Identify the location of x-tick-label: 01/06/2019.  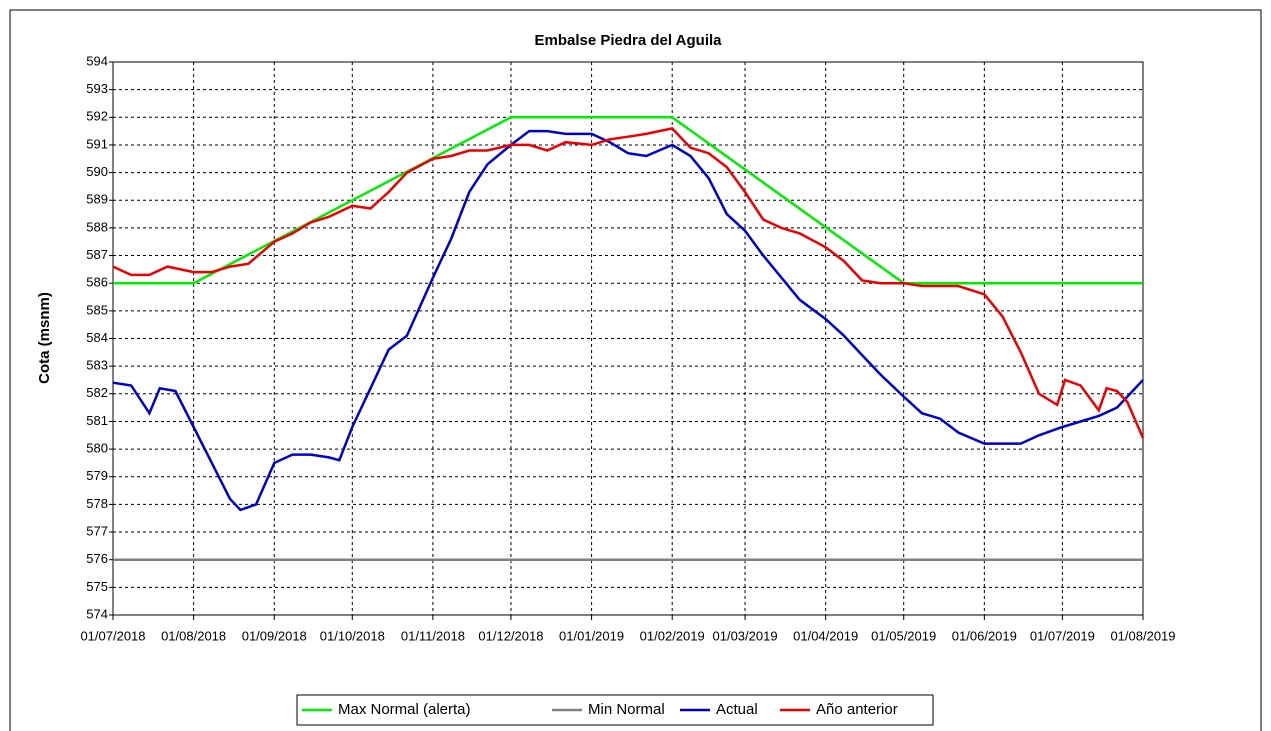
(984, 635).